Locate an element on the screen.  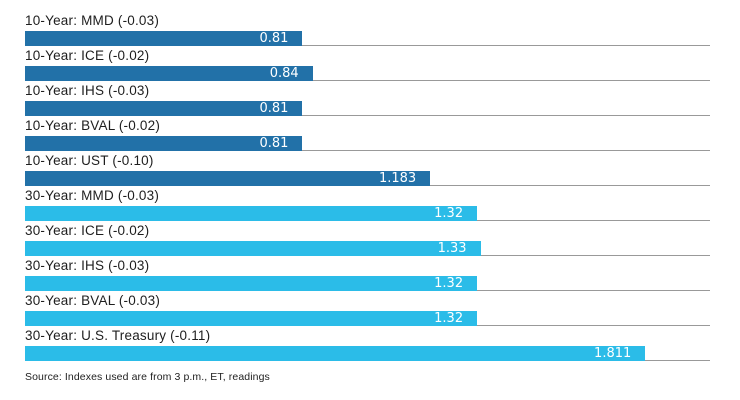
bar-track: 0.84 is located at coordinates (367, 73).